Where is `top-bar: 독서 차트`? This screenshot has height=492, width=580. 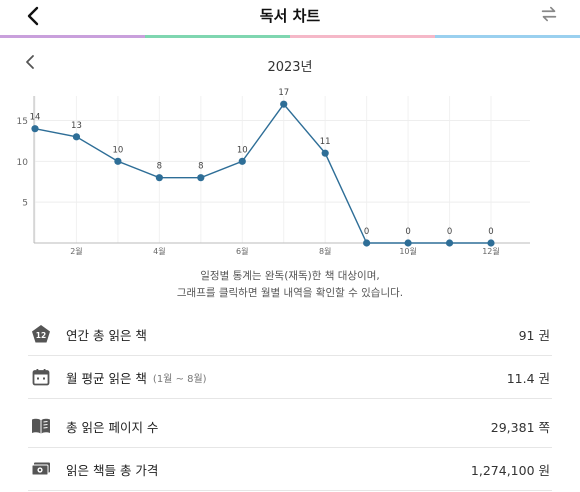 top-bar: 독서 차트 is located at coordinates (290, 18).